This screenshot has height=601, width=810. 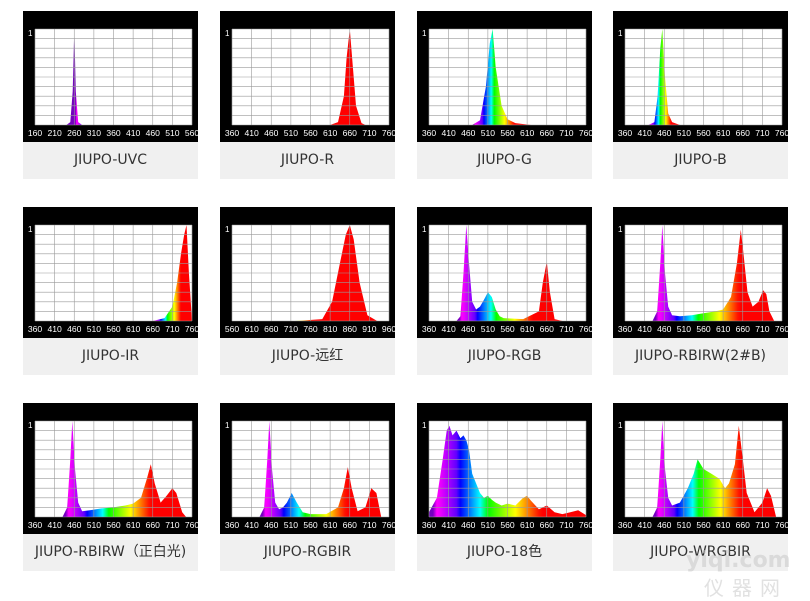 I want to click on x-tick-label: 810, so click(x=330, y=329).